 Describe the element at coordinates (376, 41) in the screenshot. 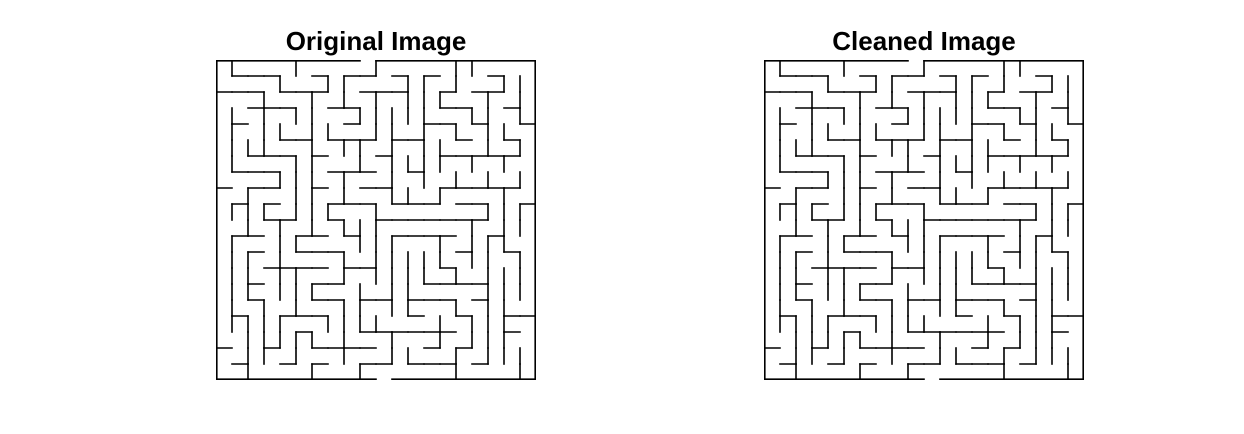

I see `original-image-title: Original Image` at that location.